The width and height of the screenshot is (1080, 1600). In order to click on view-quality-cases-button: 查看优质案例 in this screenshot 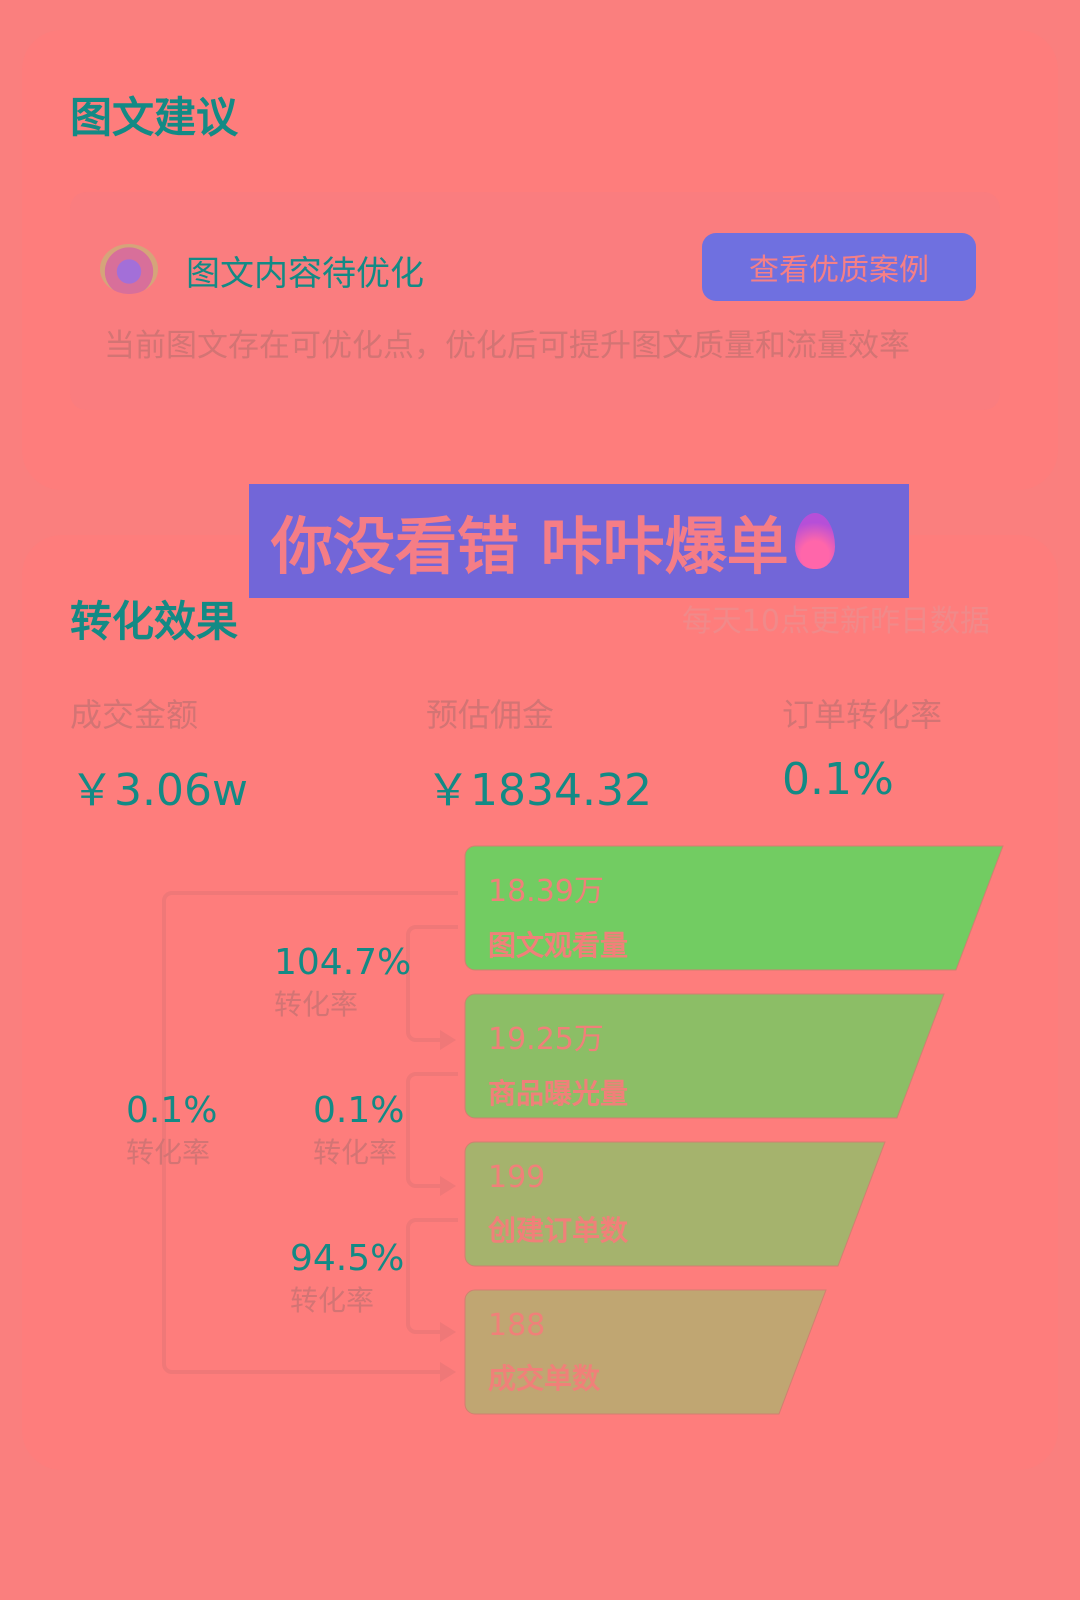, I will do `click(839, 267)`.